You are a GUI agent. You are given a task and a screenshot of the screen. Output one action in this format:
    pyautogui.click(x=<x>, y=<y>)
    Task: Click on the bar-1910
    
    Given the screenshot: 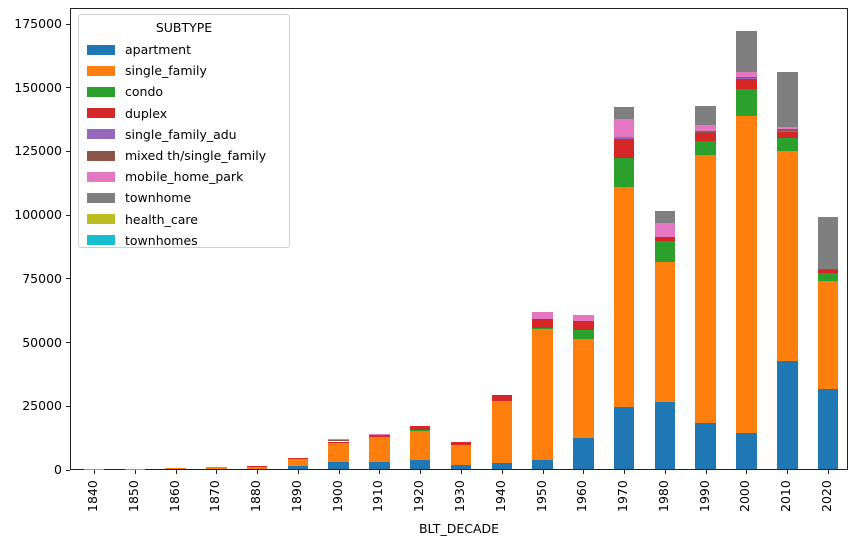 What is the action you would take?
    pyautogui.click(x=379, y=238)
    